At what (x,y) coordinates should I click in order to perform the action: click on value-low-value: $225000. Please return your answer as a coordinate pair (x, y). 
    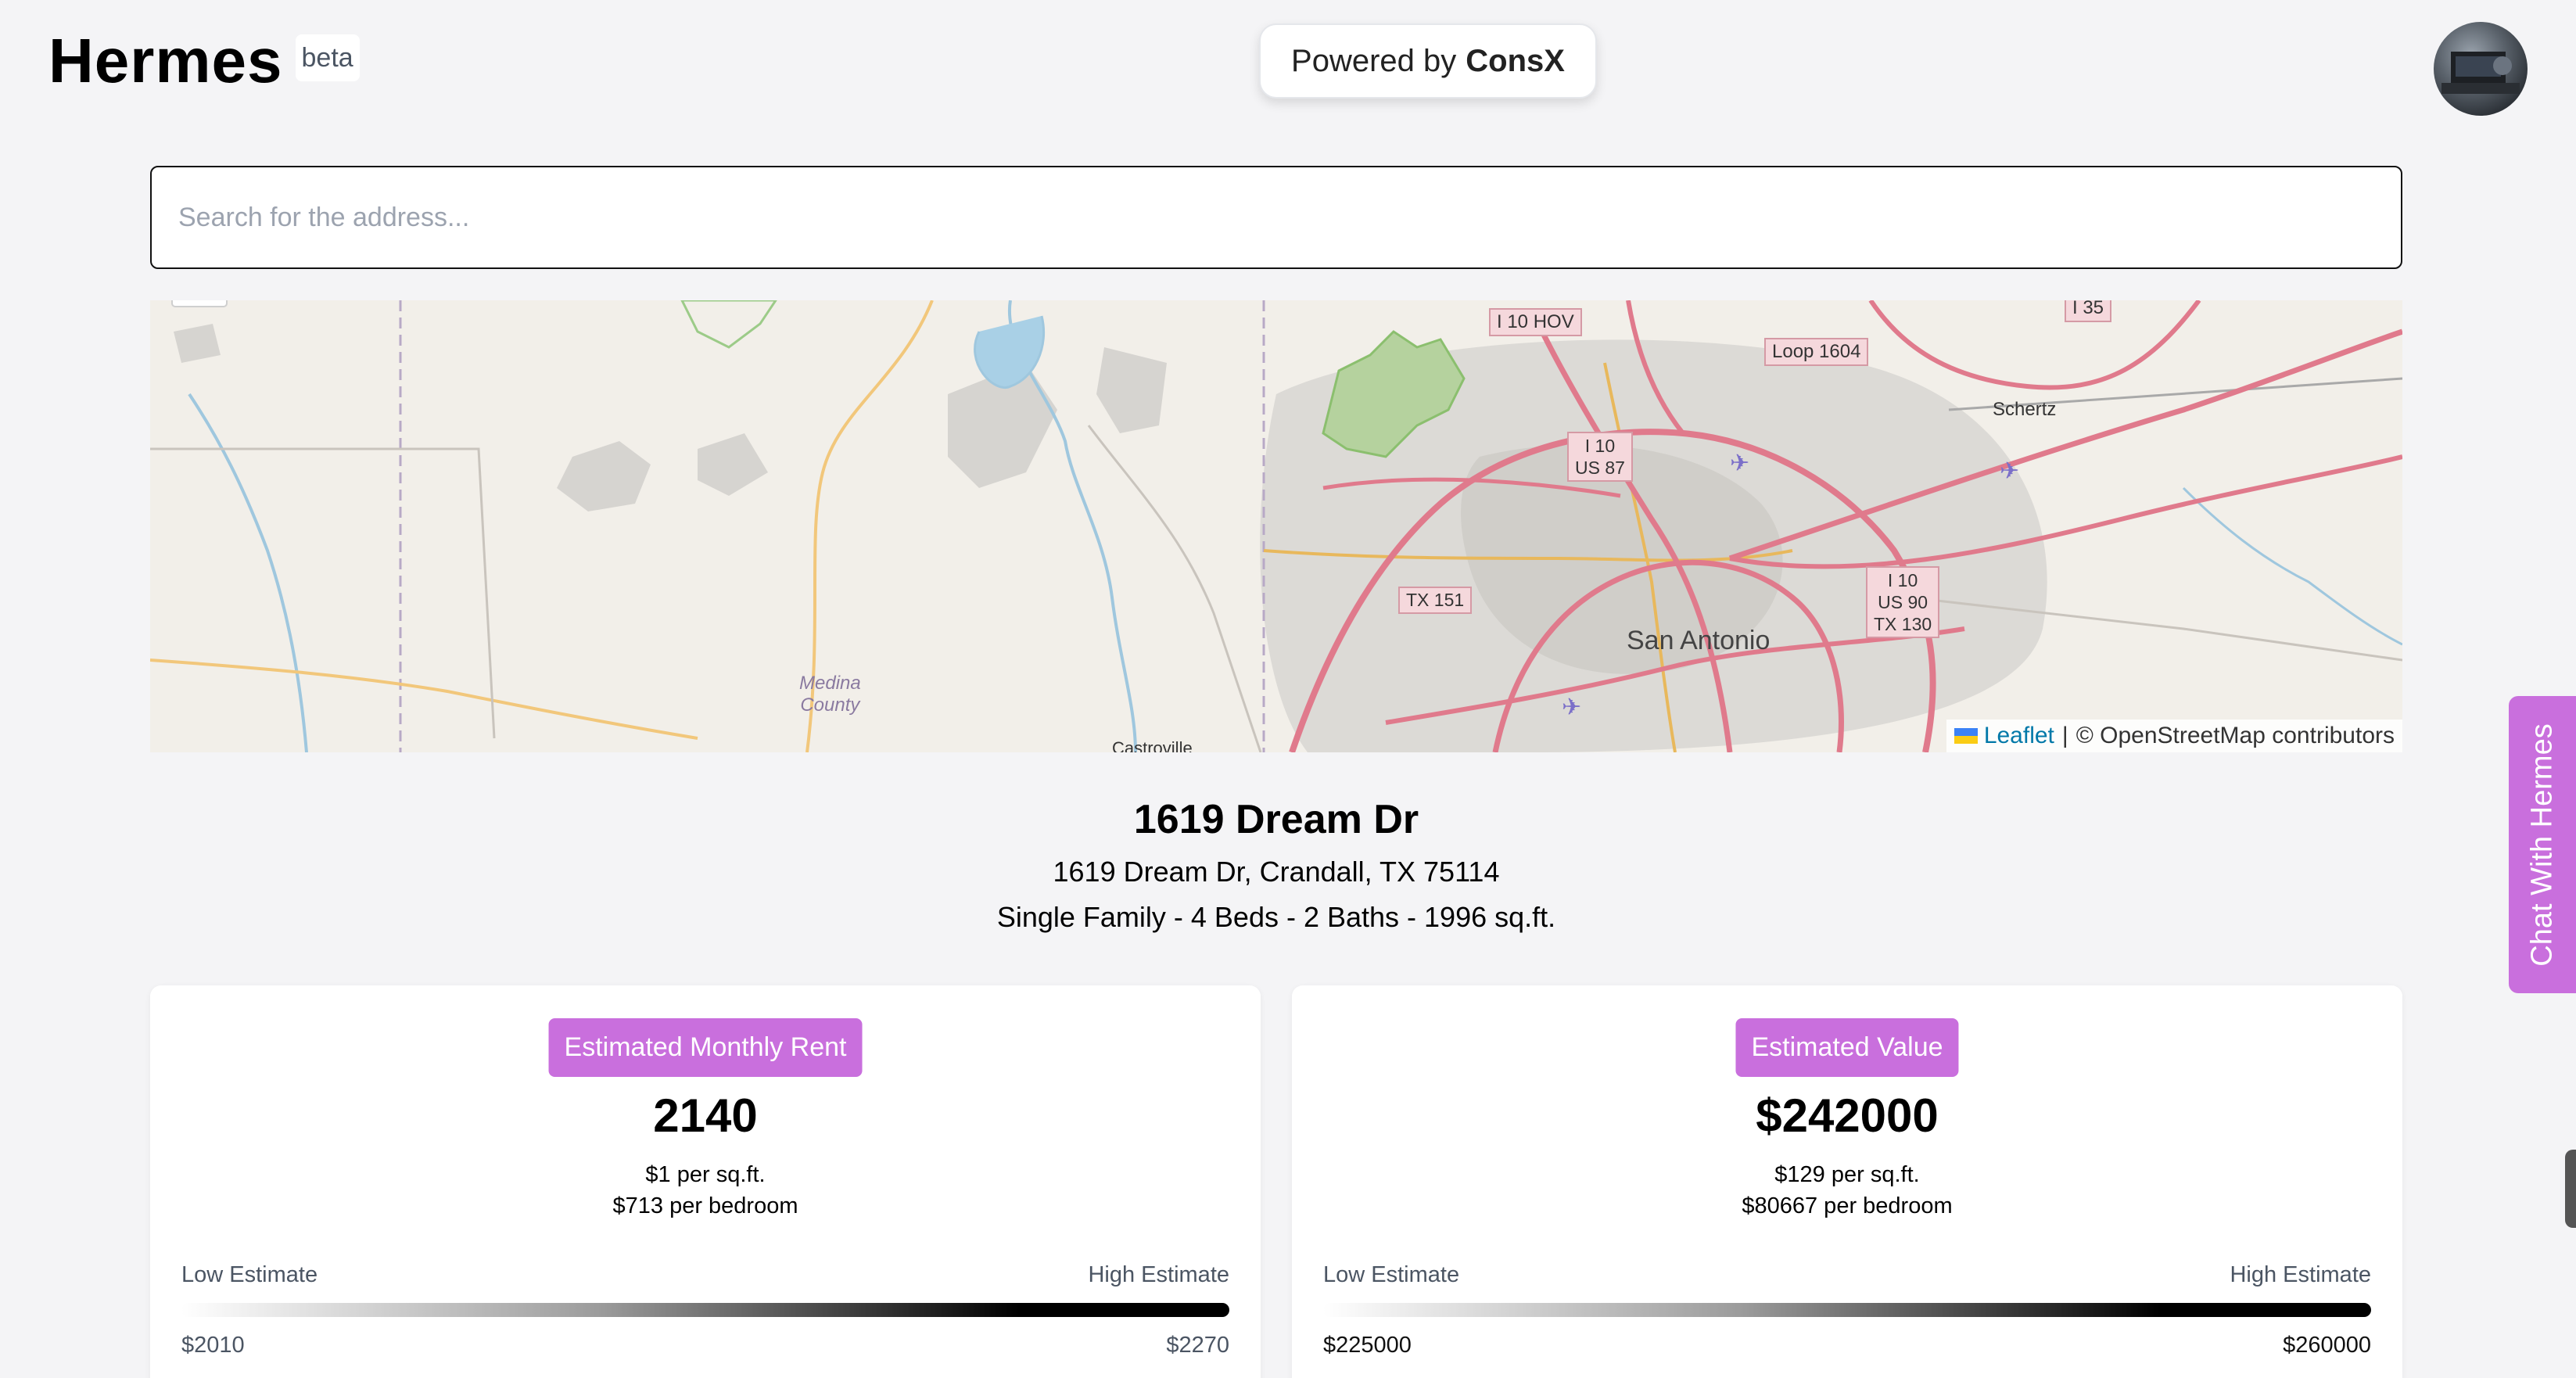
    Looking at the image, I should click on (1367, 1345).